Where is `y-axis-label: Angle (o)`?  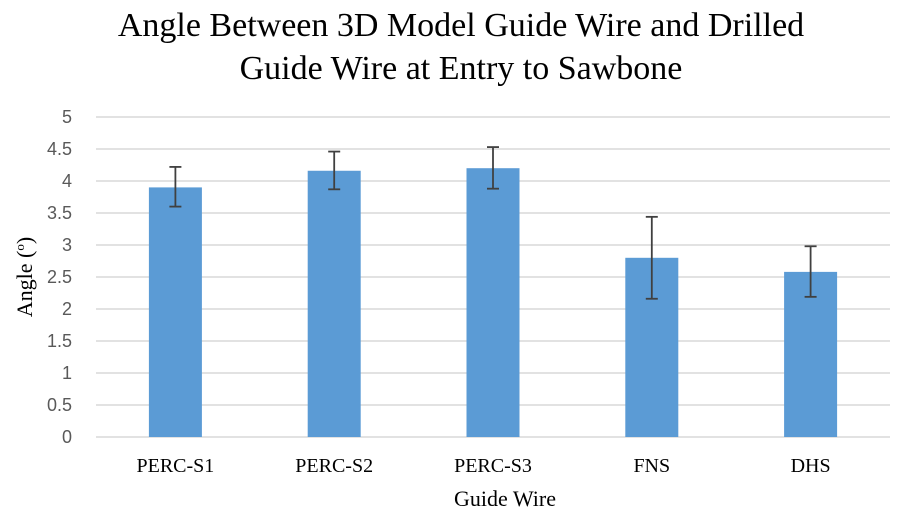 y-axis-label: Angle (o) is located at coordinates (24, 277).